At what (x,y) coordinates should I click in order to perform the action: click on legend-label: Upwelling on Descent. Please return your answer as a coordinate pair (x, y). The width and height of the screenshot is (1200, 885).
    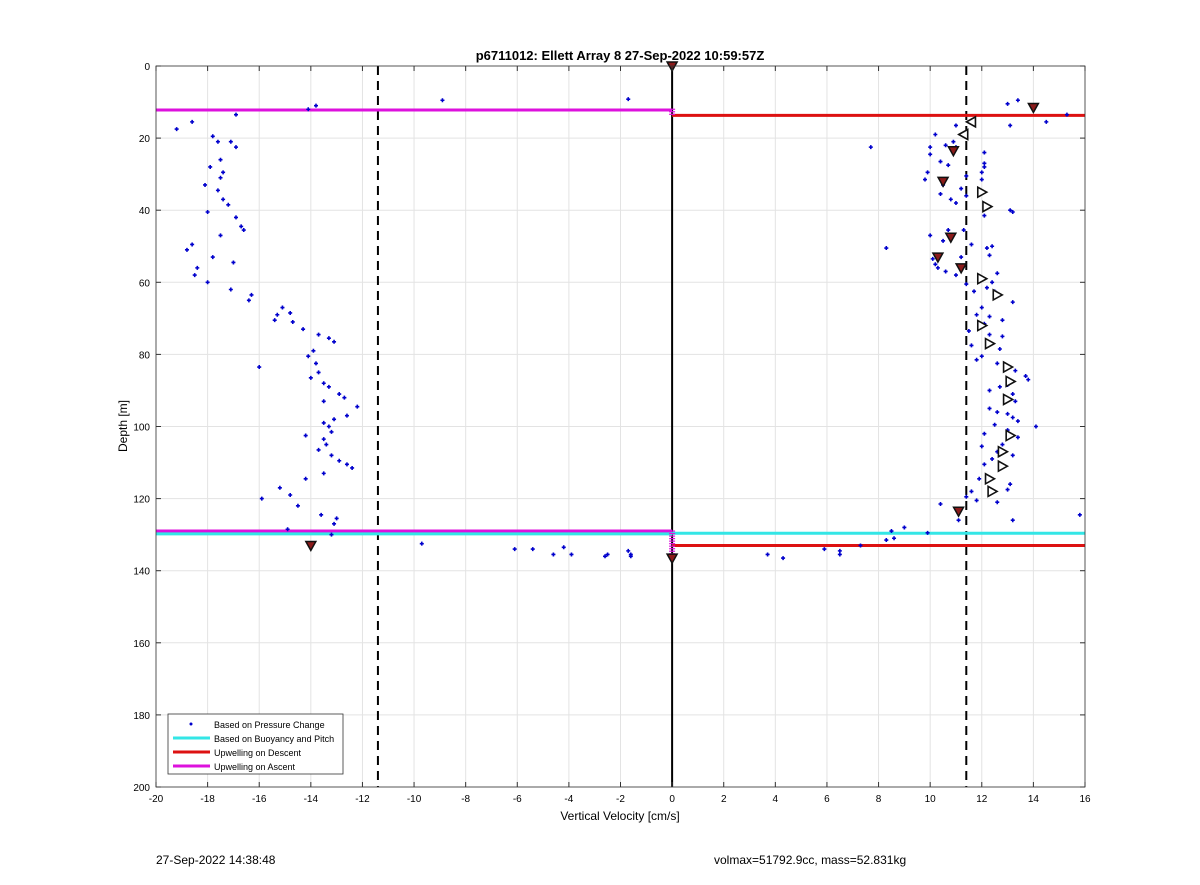
    Looking at the image, I should click on (258, 753).